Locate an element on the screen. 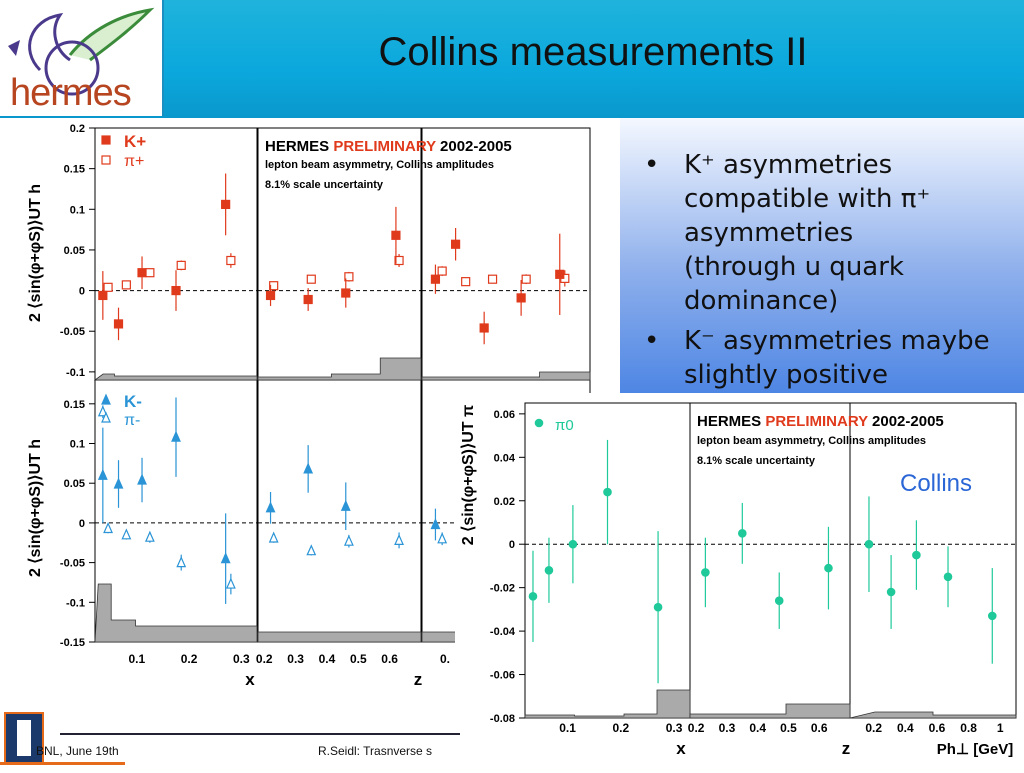 The image size is (1024, 773). x-axis-label: Ph⊥ [GeV] is located at coordinates (975, 749).